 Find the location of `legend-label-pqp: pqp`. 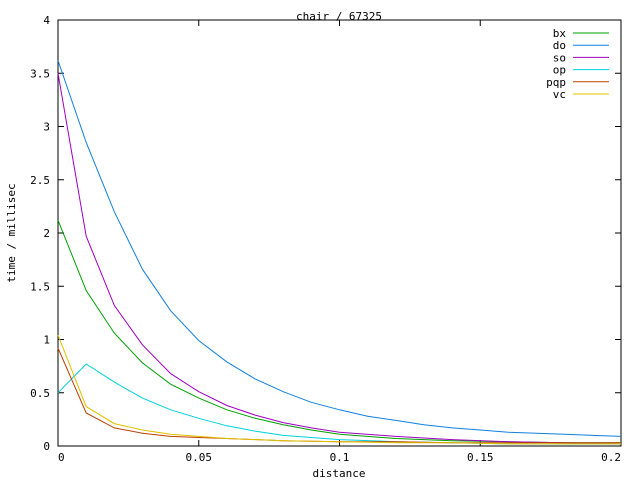

legend-label-pqp: pqp is located at coordinates (556, 82).